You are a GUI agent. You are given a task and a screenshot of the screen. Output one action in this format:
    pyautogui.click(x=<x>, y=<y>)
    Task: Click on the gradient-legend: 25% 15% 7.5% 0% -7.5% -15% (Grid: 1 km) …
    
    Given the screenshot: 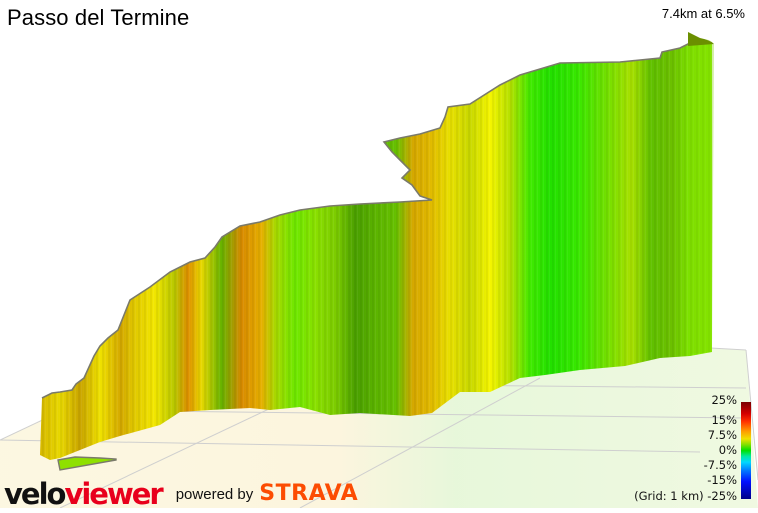 What is the action you would take?
    pyautogui.click(x=675, y=448)
    